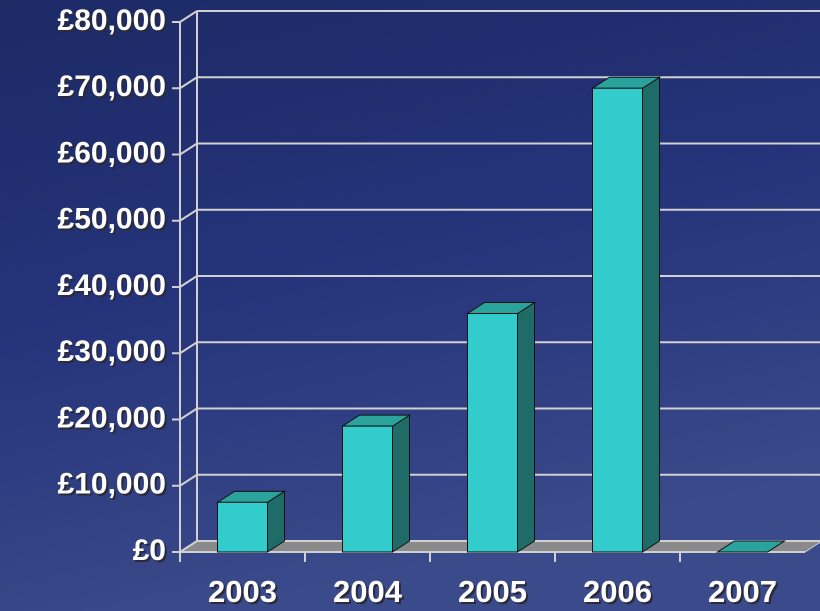  Describe the element at coordinates (751, 546) in the screenshot. I see `bar-top` at that location.